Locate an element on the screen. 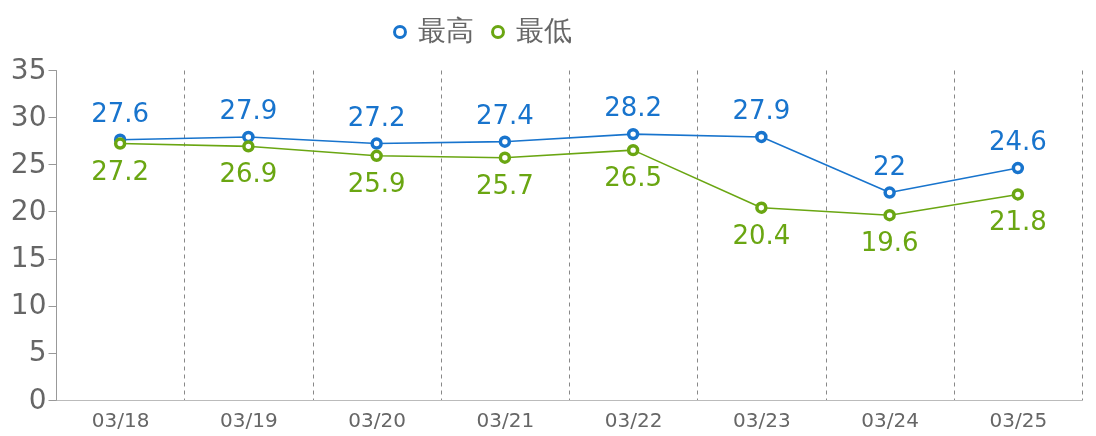  x-tick-label: 03/24 is located at coordinates (890, 419).